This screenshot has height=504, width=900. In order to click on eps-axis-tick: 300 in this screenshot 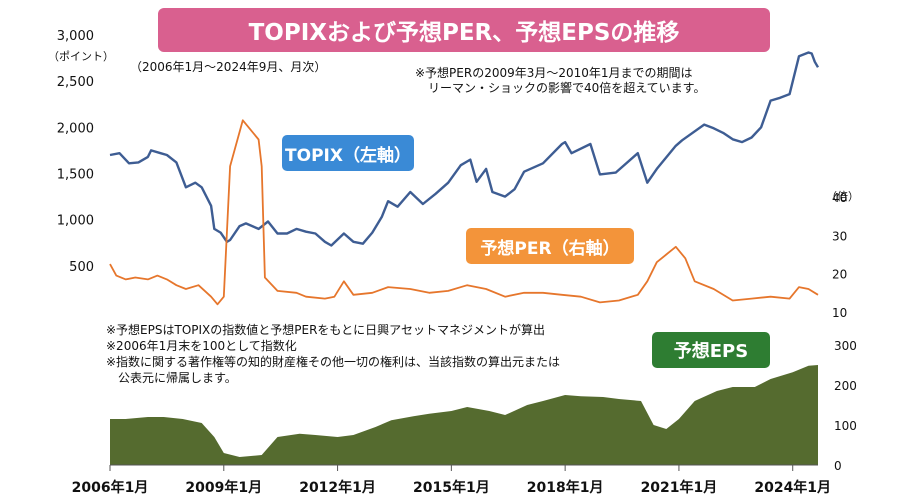, I will do `click(845, 346)`.